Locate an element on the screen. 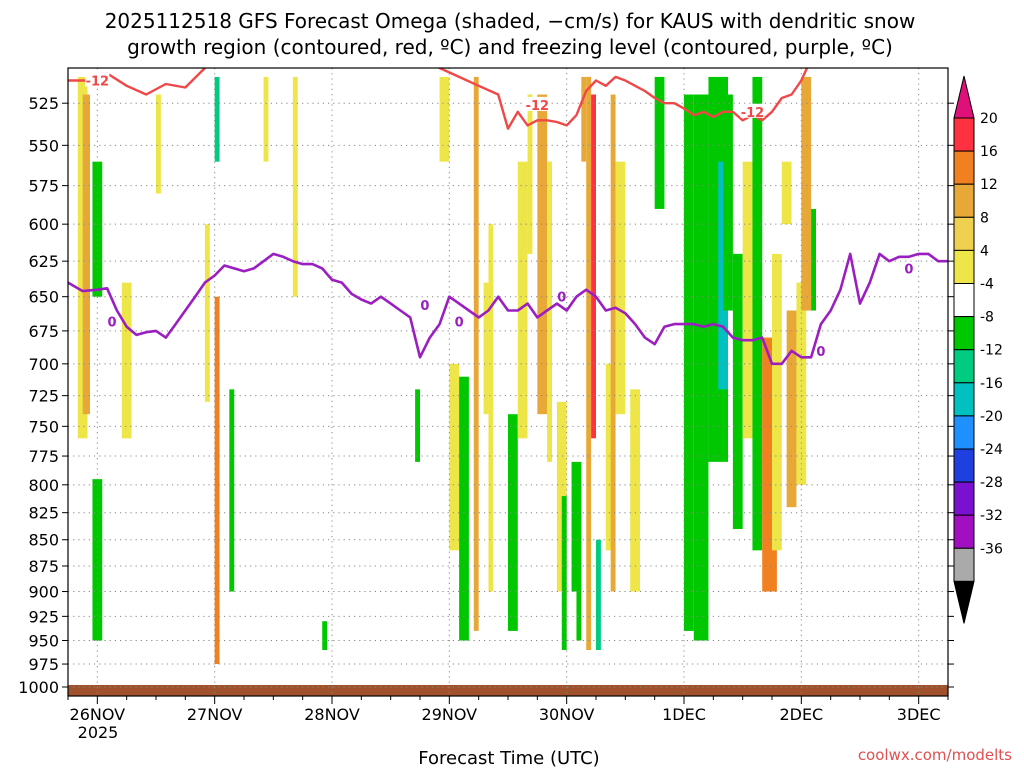 Image resolution: width=1024 pixels, height=772 pixels. ytick-label-725: 725 is located at coordinates (43, 396).